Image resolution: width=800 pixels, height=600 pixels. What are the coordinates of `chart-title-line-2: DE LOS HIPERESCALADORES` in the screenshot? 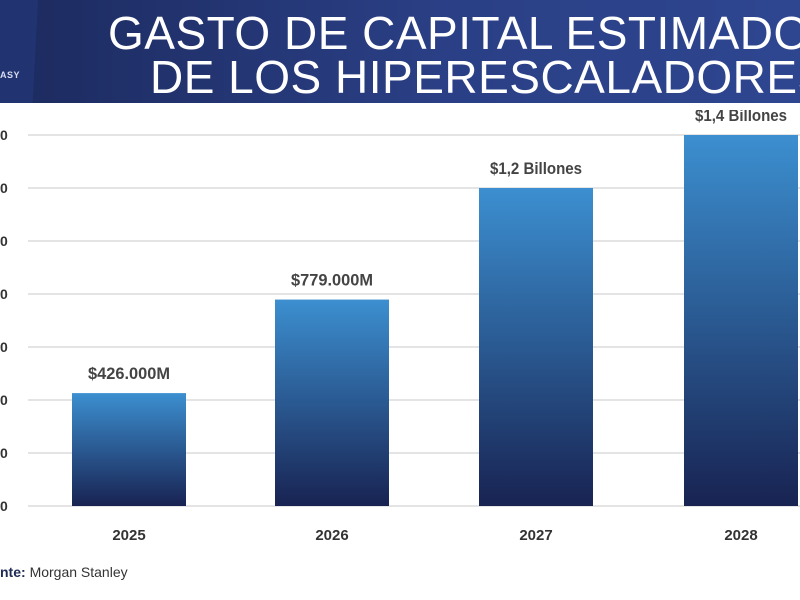 It's located at (475, 77).